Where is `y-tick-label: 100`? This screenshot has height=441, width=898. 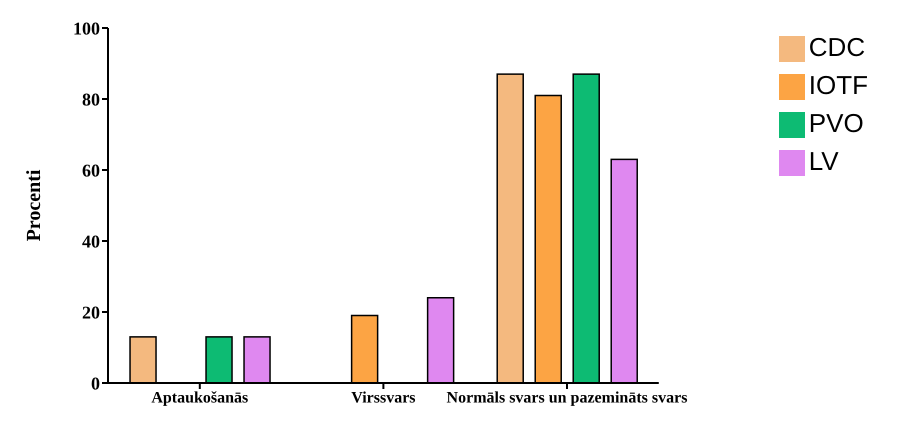
y-tick-label: 100 is located at coordinates (86, 28).